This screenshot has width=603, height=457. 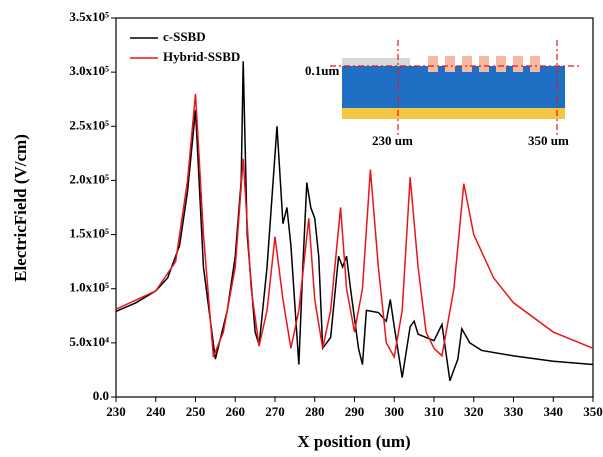 What do you see at coordinates (89, 124) in the screenshot?
I see `y-tick-label: 2.5x10⁵` at bounding box center [89, 124].